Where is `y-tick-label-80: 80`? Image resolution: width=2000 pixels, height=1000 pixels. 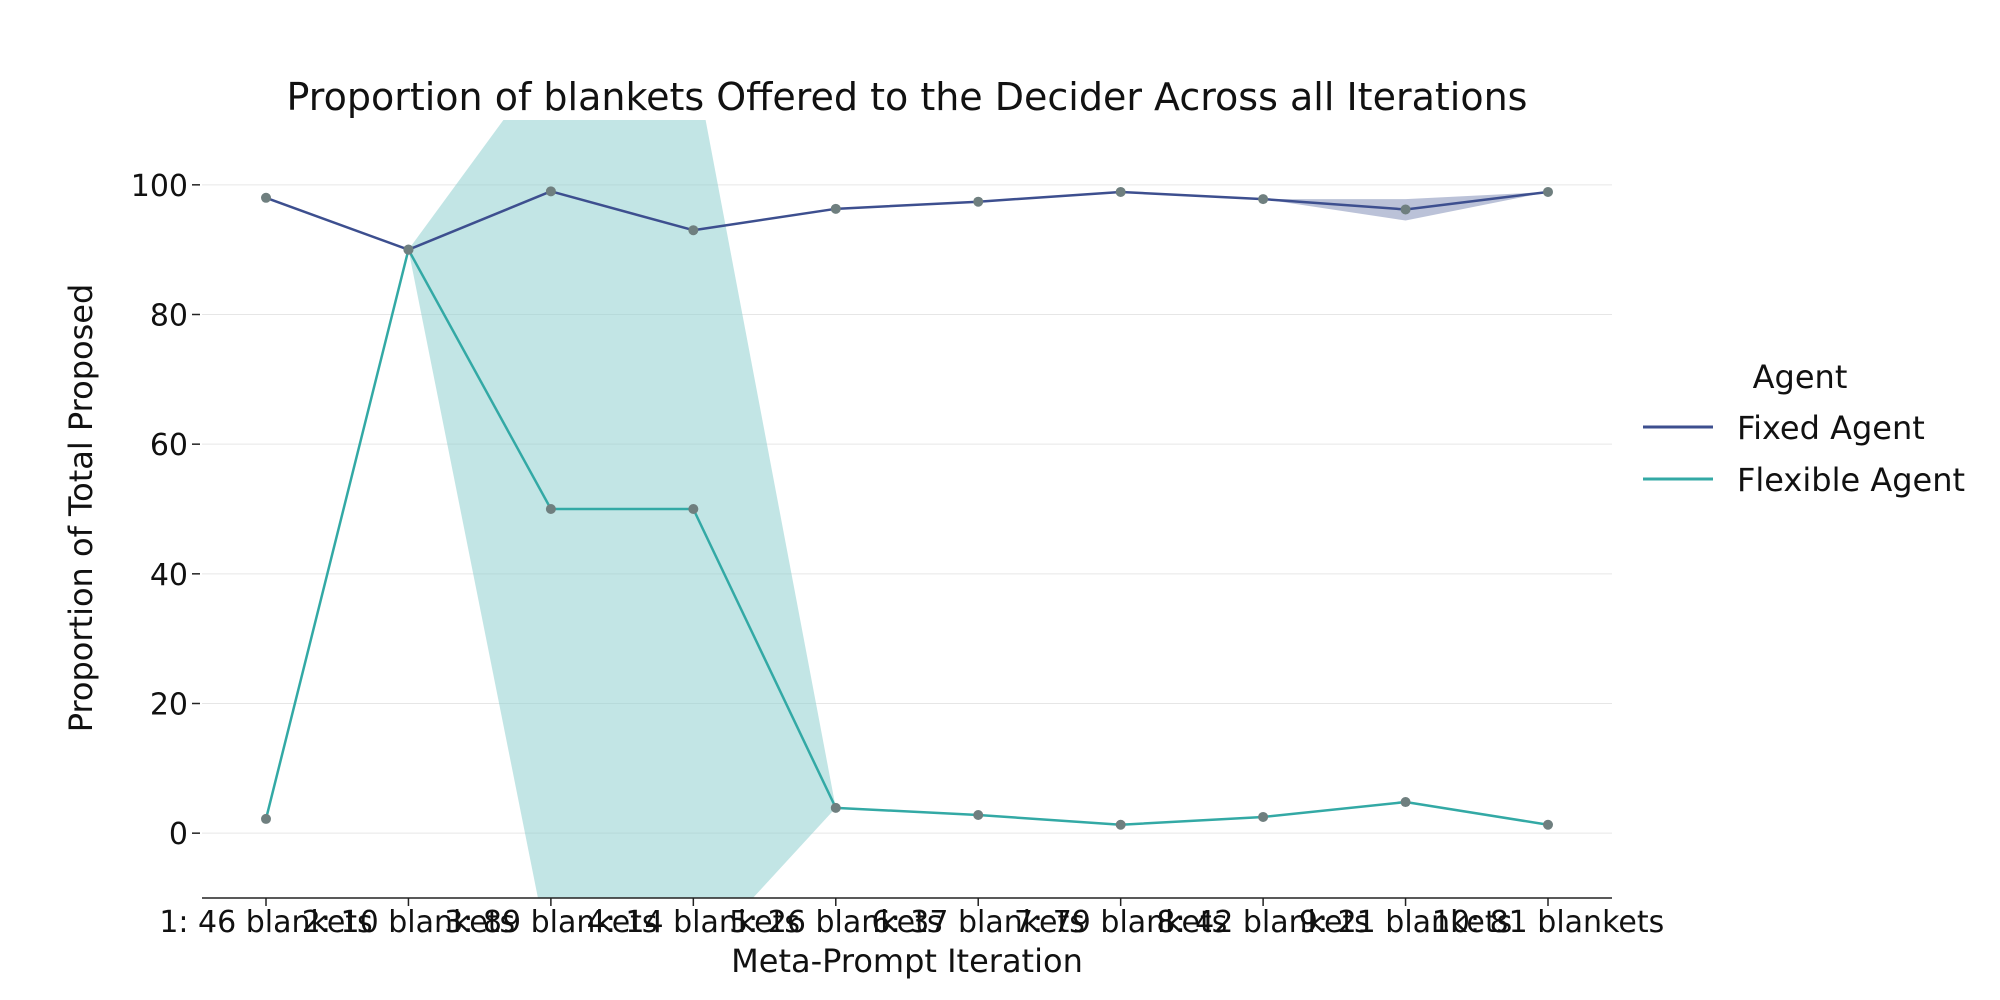 y-tick-label-80: 80 is located at coordinates (169, 316).